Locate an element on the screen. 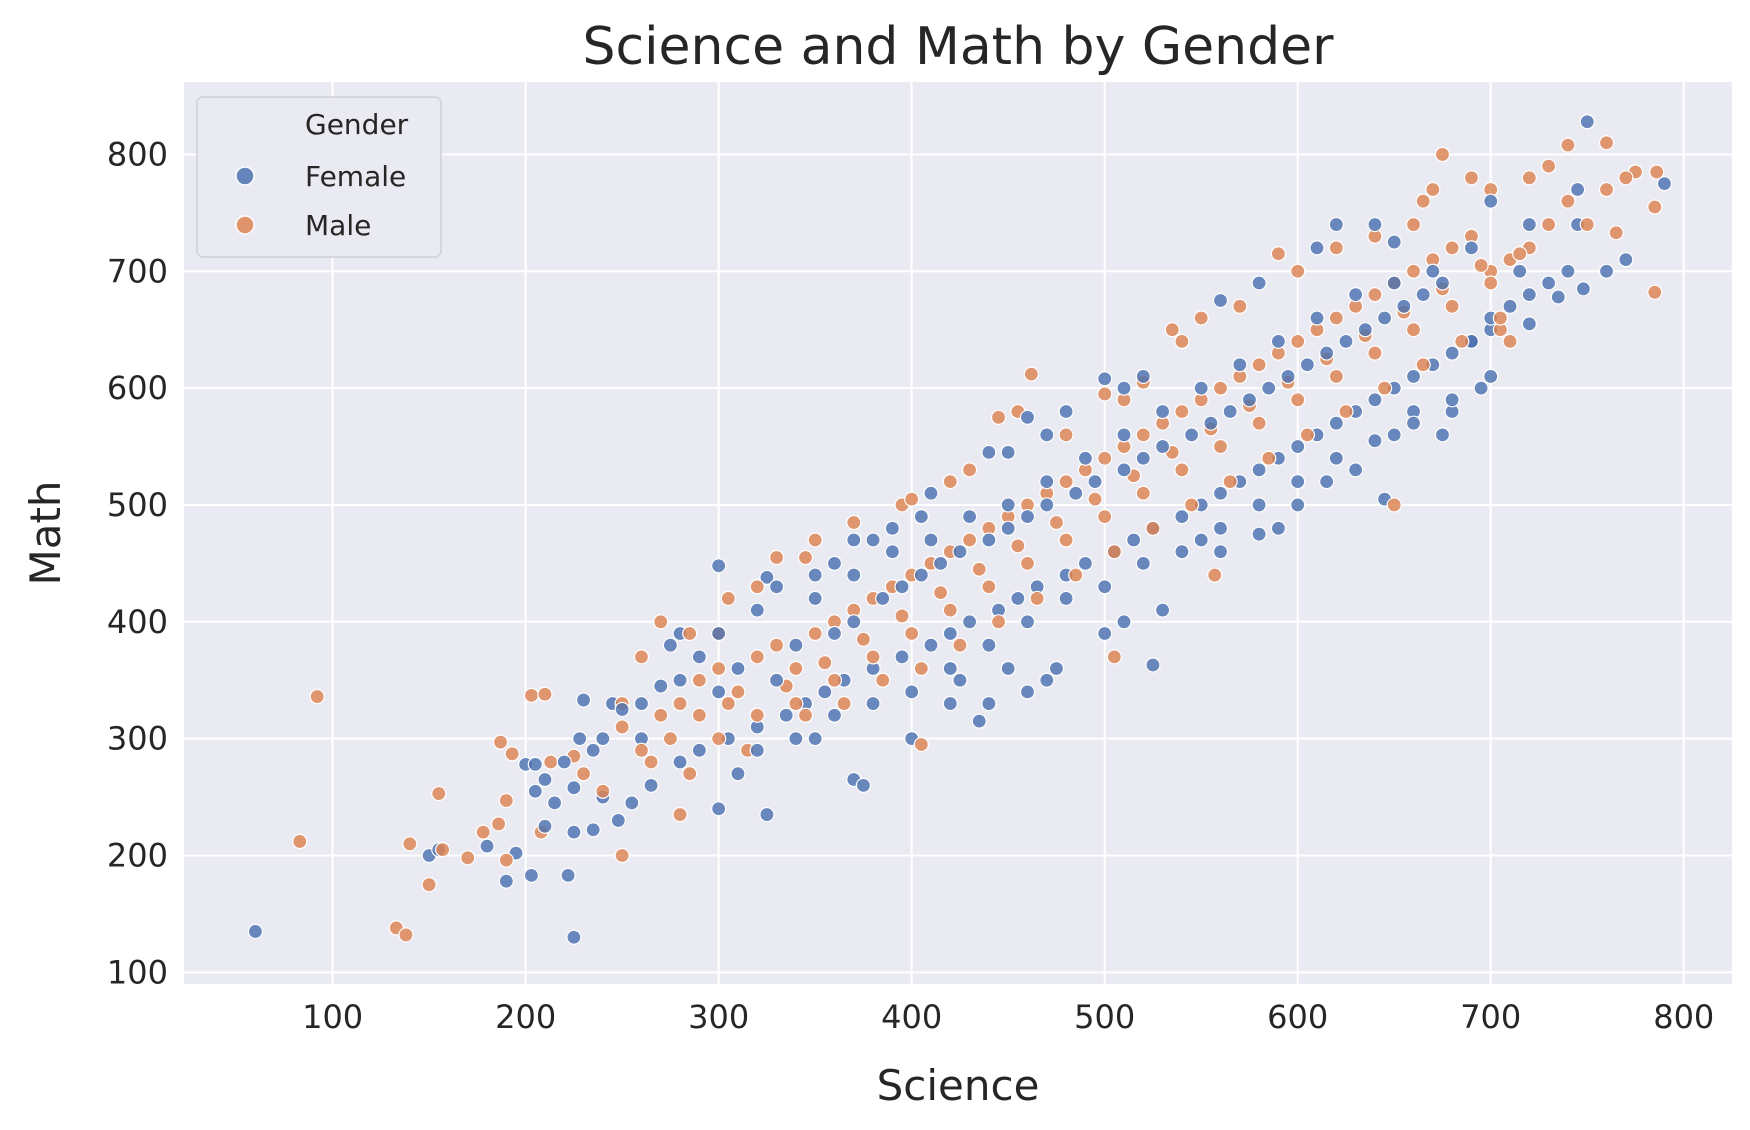 The image size is (1750, 1130). y-tick-label: 500 is located at coordinates (137, 505).